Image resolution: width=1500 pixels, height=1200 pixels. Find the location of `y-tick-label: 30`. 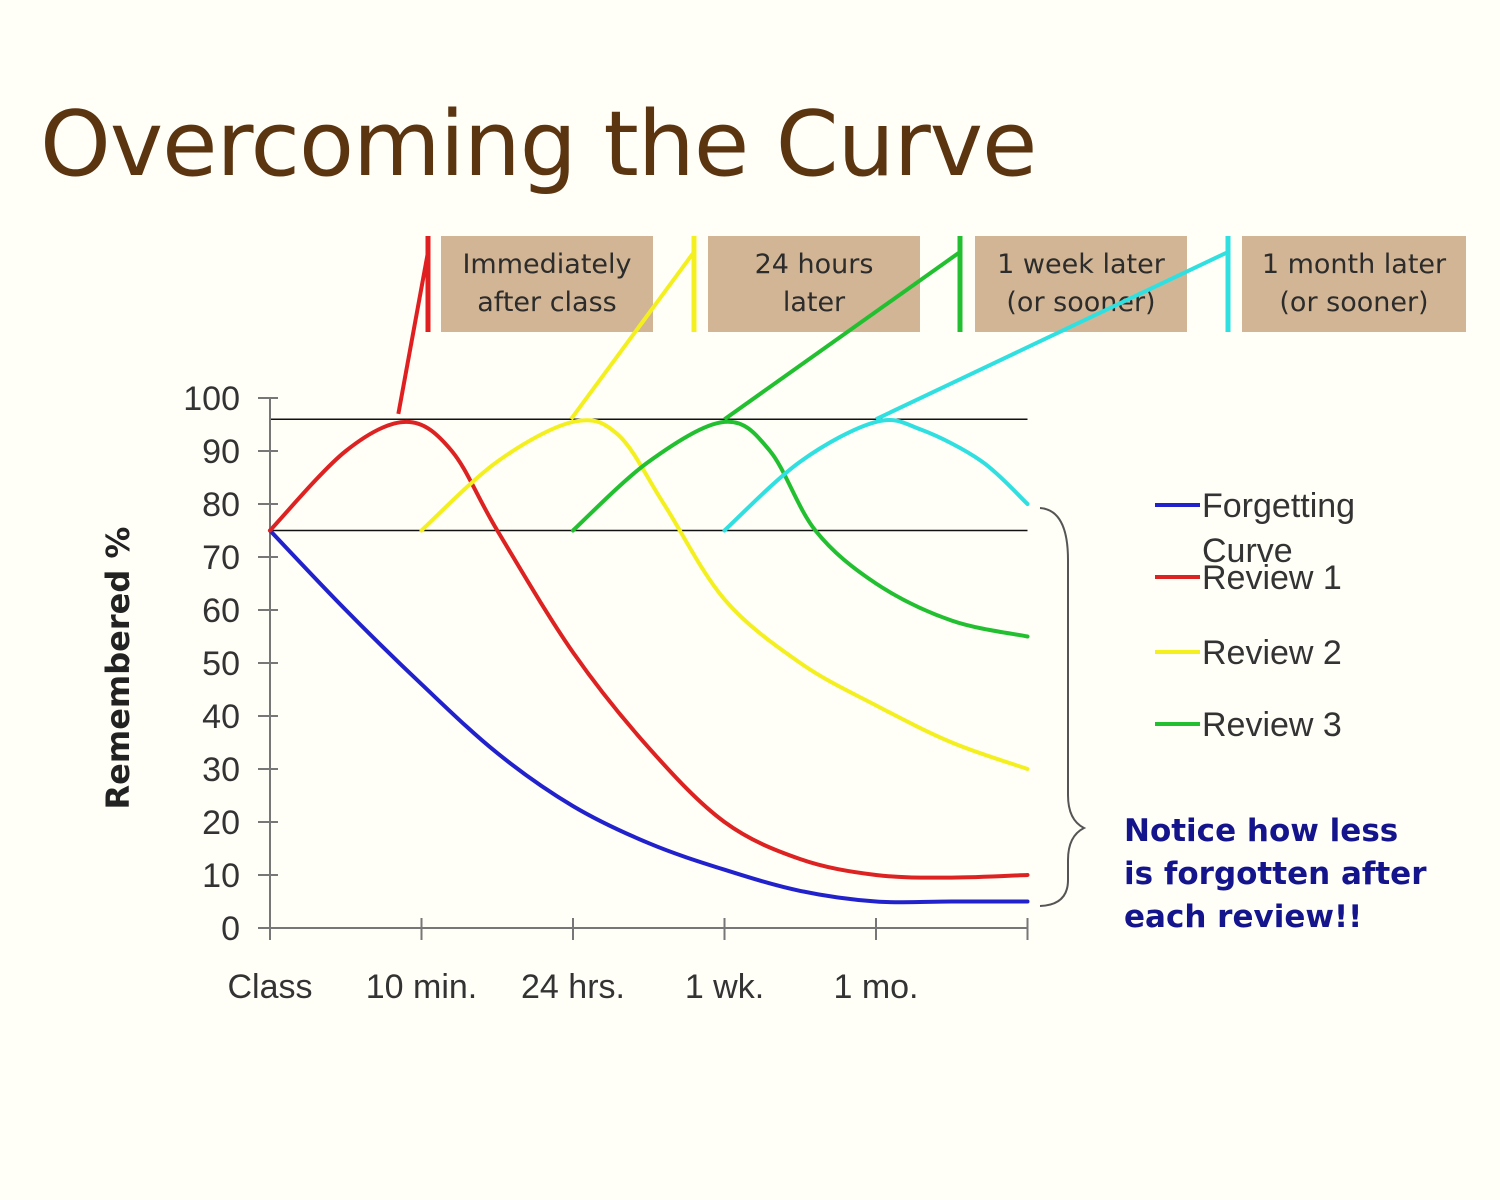

y-tick-label: 30 is located at coordinates (221, 770).